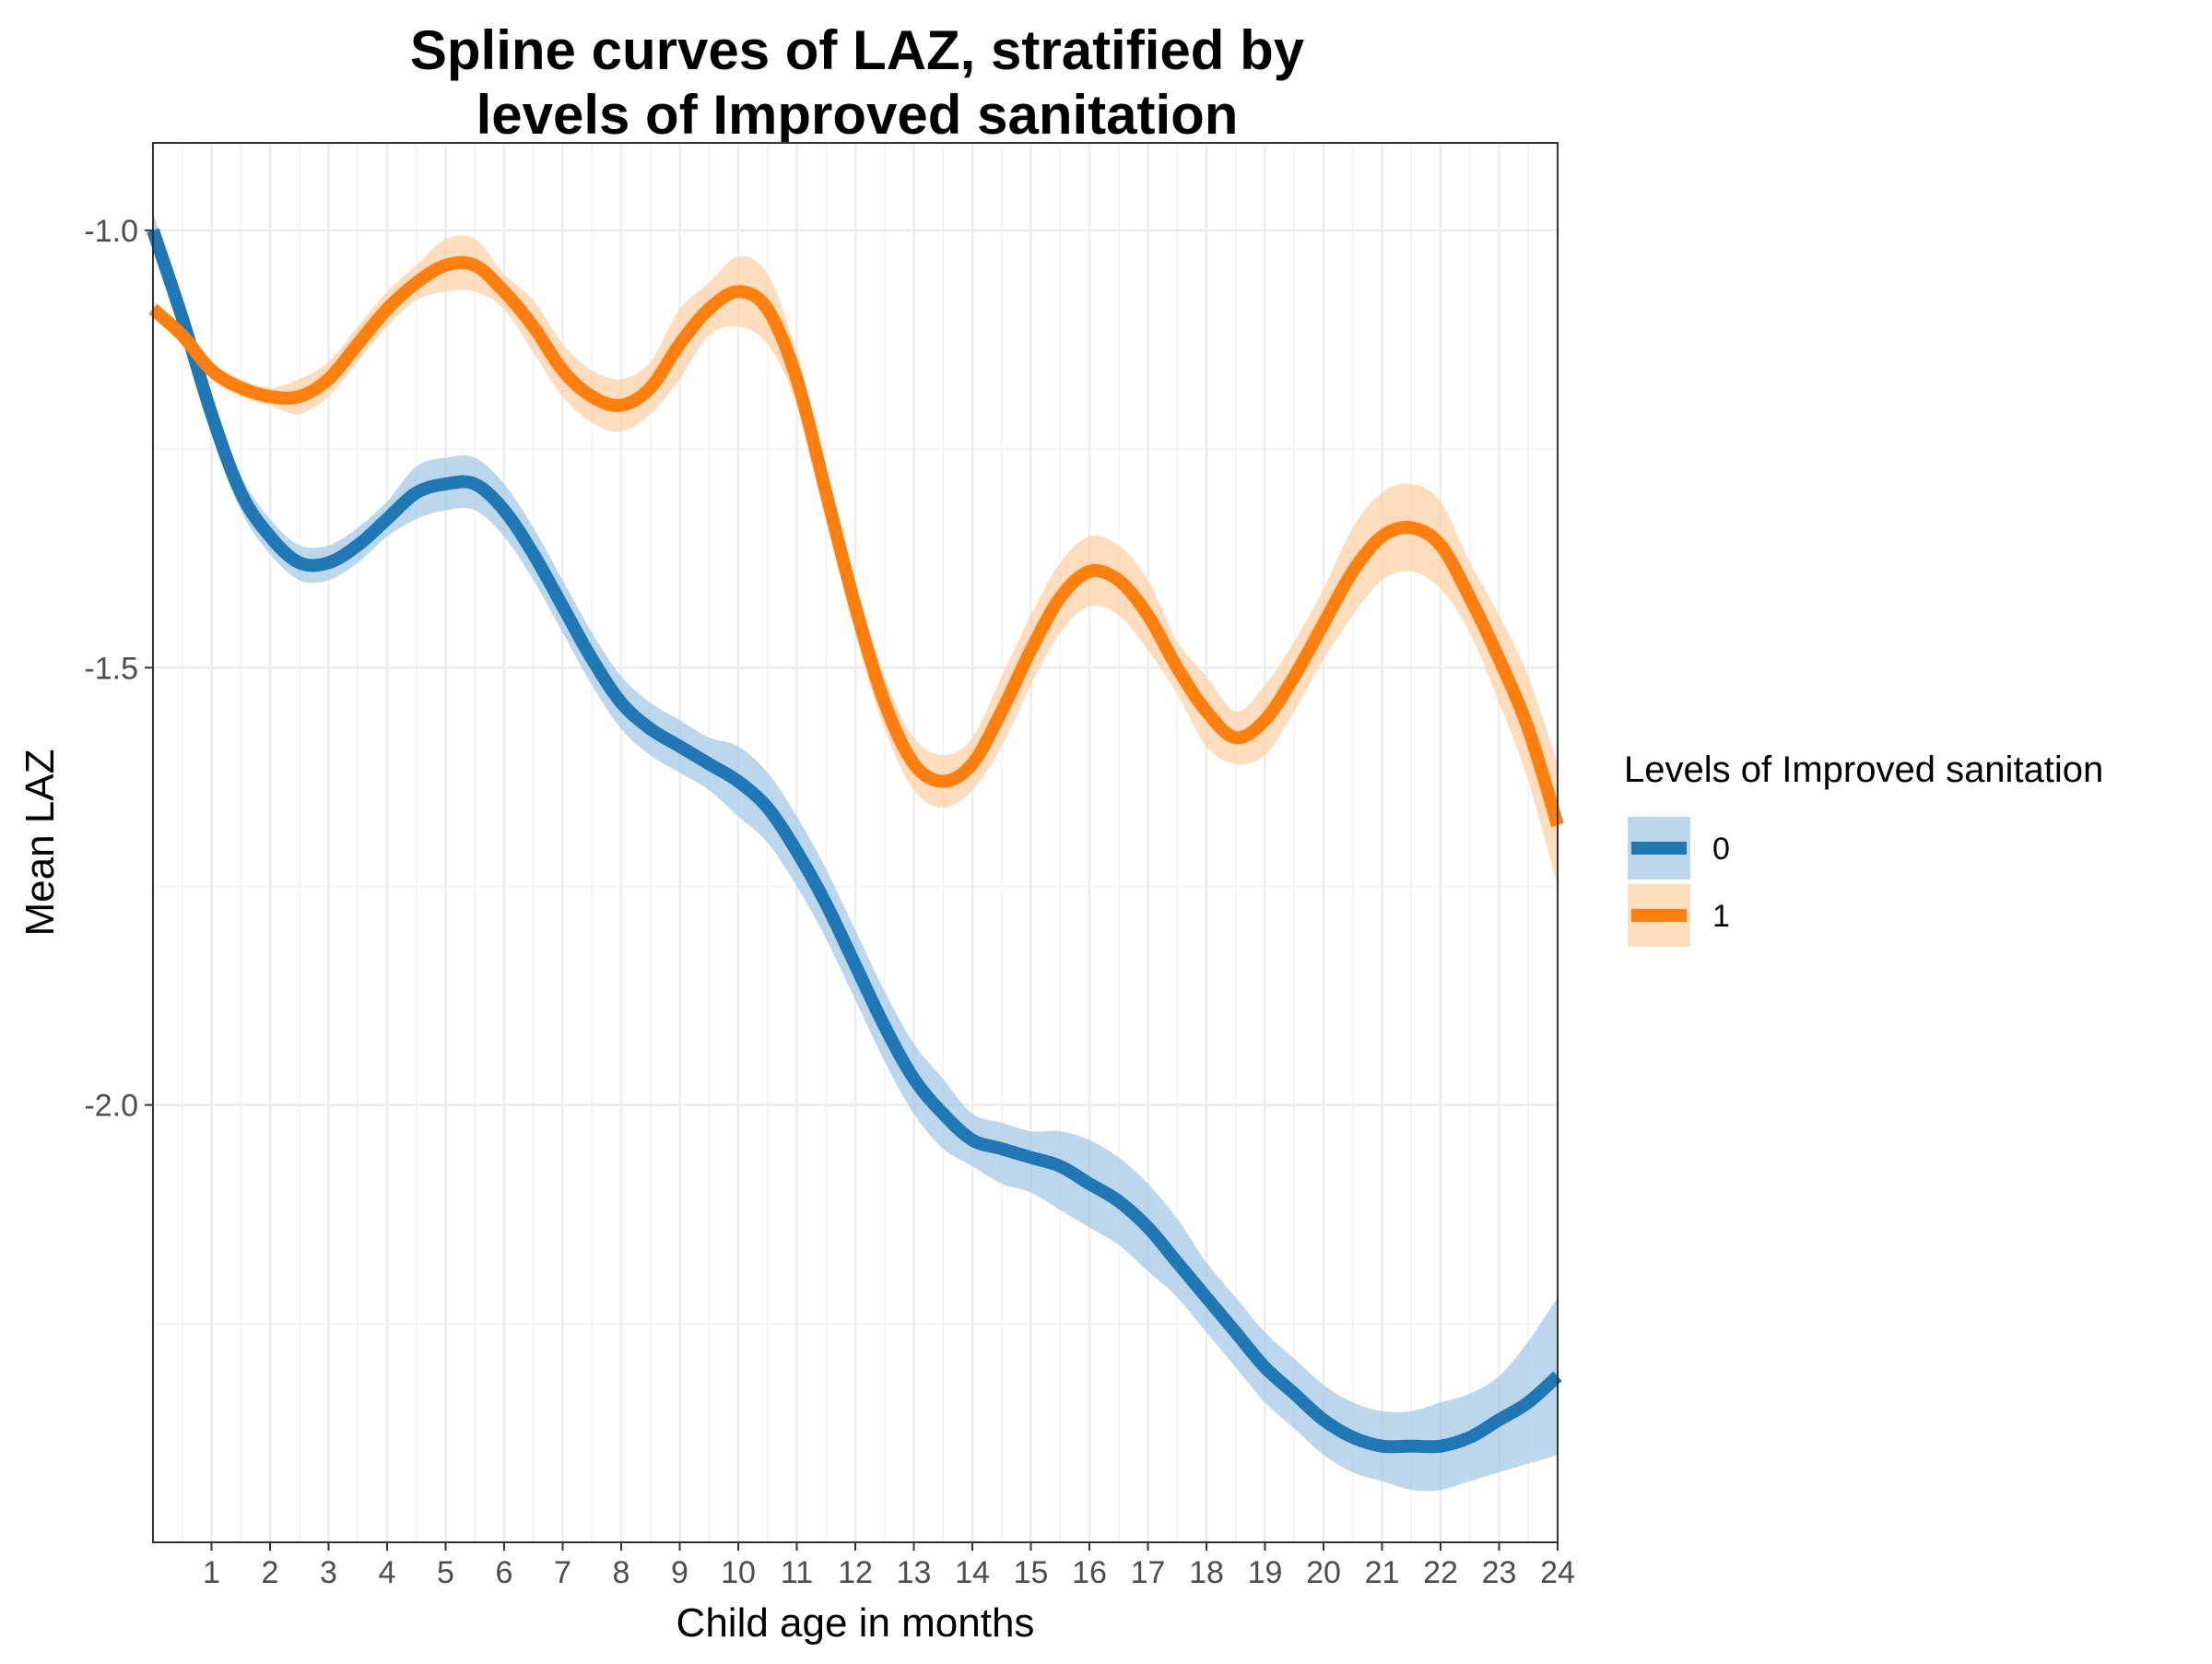 This screenshot has height=1664, width=2212. Describe the element at coordinates (445, 1572) in the screenshot. I see `x-tick-label: 5` at that location.